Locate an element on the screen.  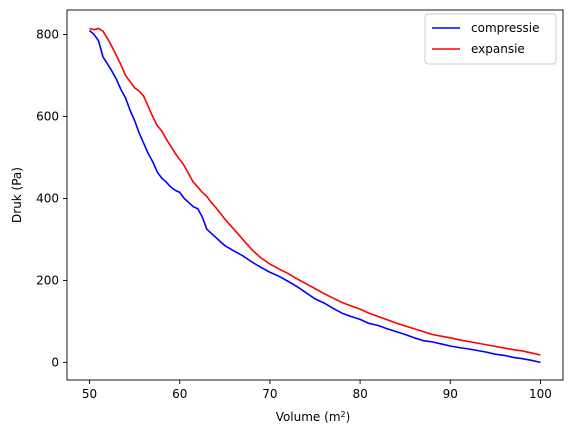
legend: compressie expansie is located at coordinates (490, 39).